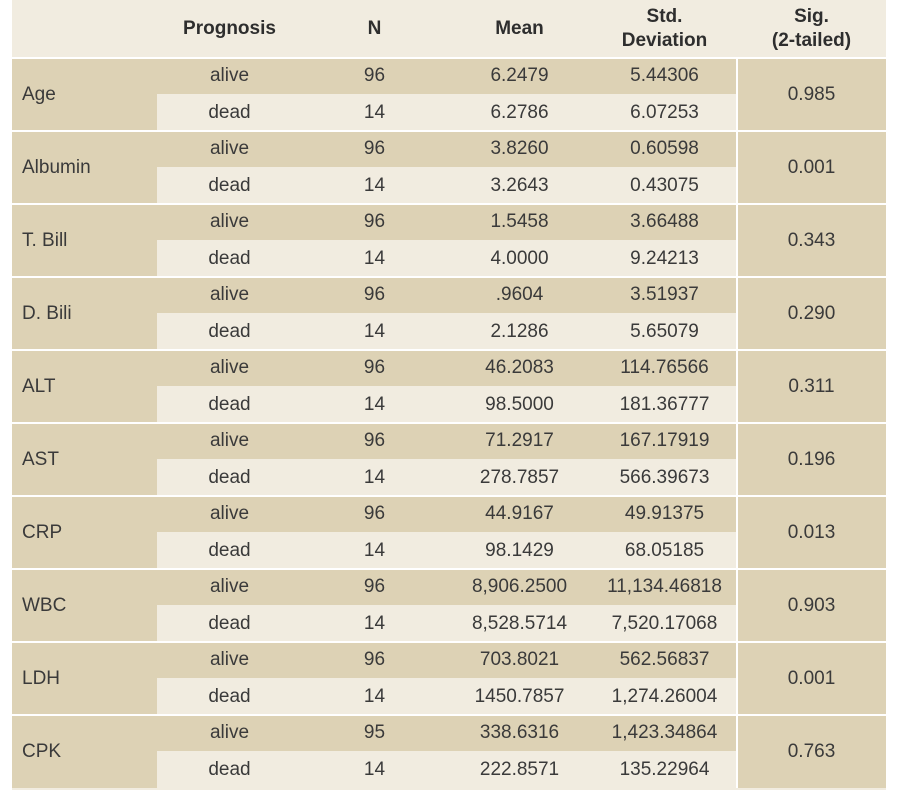 Image resolution: width=900 pixels, height=800 pixels. Describe the element at coordinates (519, 623) in the screenshot. I see `mean-cell: 8,528.5714` at that location.